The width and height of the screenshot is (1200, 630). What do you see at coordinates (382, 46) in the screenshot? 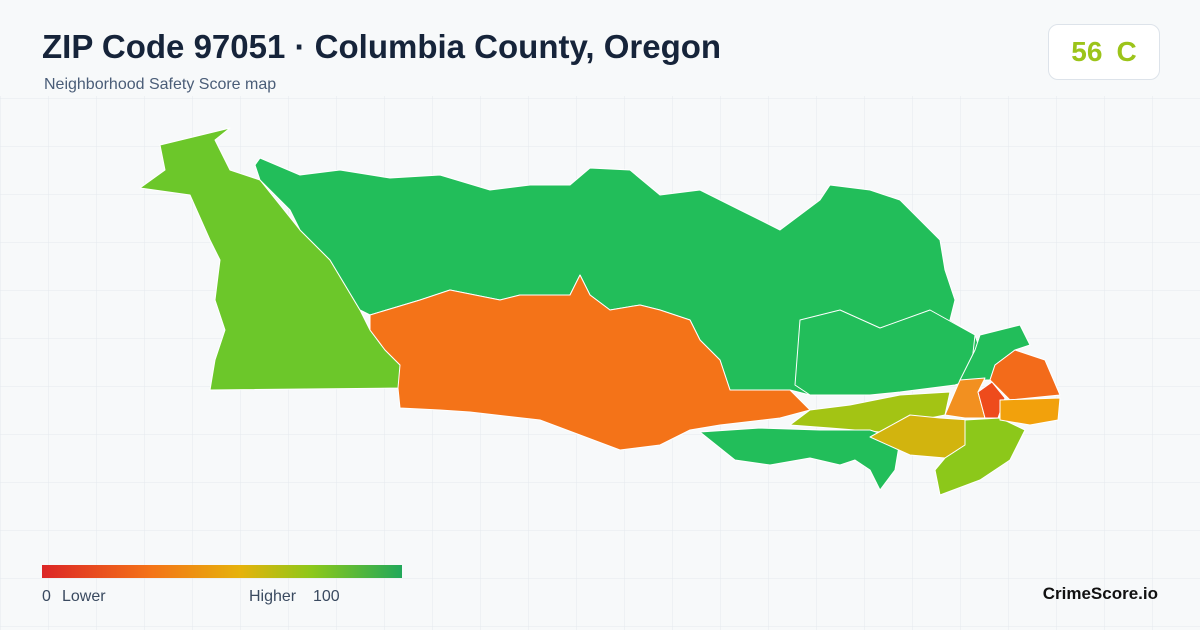
I see `title: ZIP Code 97051 · Columbia County, Oregon` at bounding box center [382, 46].